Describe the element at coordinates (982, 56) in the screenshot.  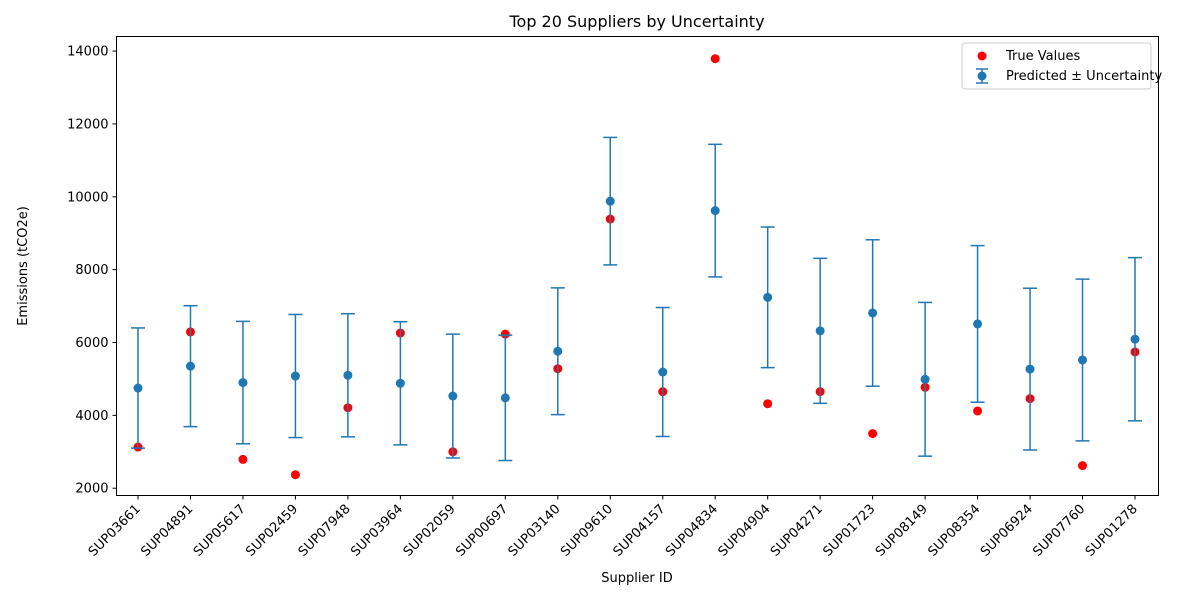
I see `legend-marker-true-values` at that location.